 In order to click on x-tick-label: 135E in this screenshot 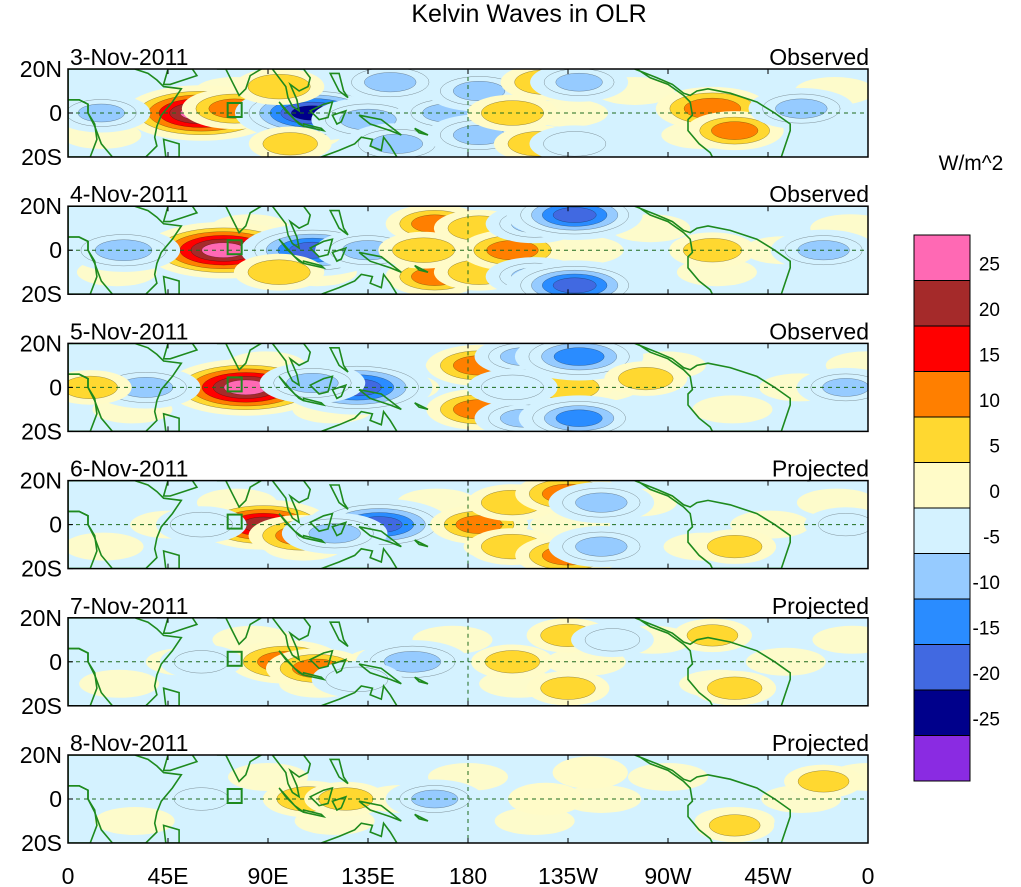, I will do `click(368, 875)`.